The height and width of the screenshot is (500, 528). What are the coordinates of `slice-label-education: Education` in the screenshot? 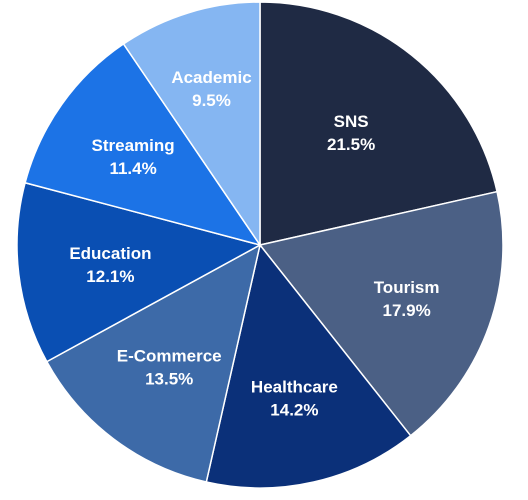 It's located at (110, 253).